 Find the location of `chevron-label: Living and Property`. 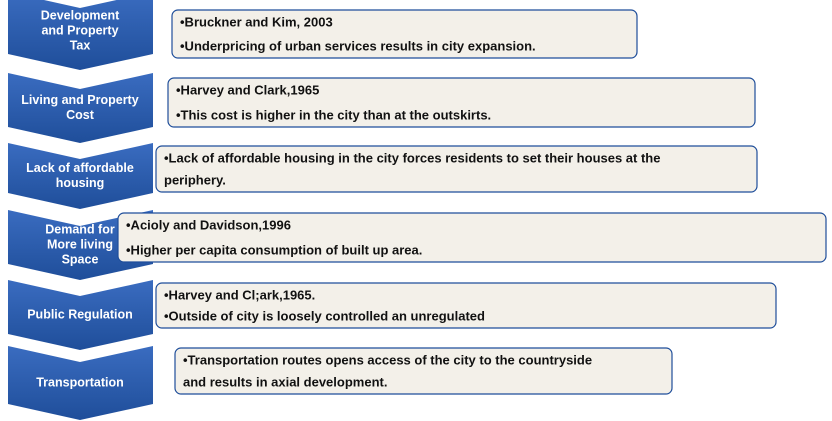

chevron-label: Living and Property is located at coordinates (79, 100).